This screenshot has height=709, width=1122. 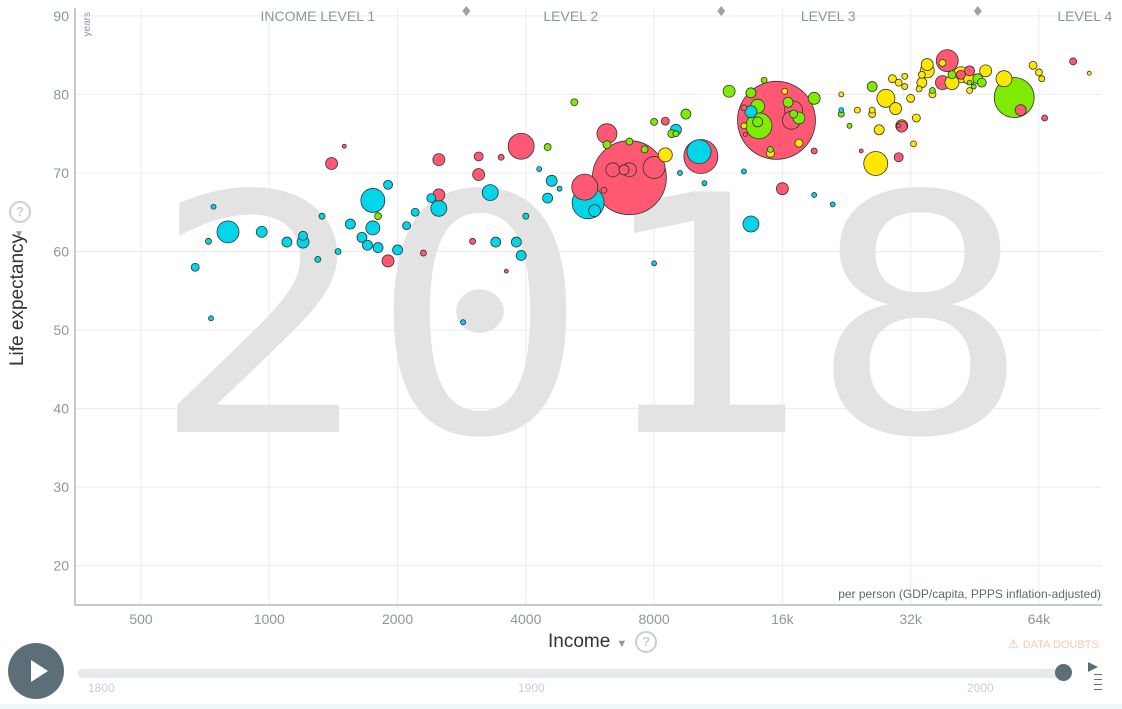 What do you see at coordinates (1063, 672) in the screenshot?
I see `timeline-handle` at bounding box center [1063, 672].